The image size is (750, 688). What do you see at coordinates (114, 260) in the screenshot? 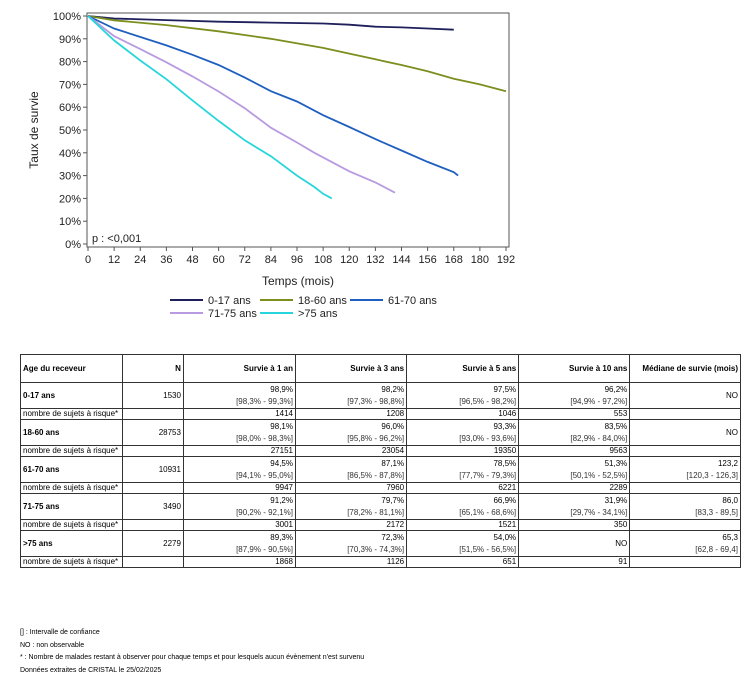
I see `x-tick-label: 12` at bounding box center [114, 260].